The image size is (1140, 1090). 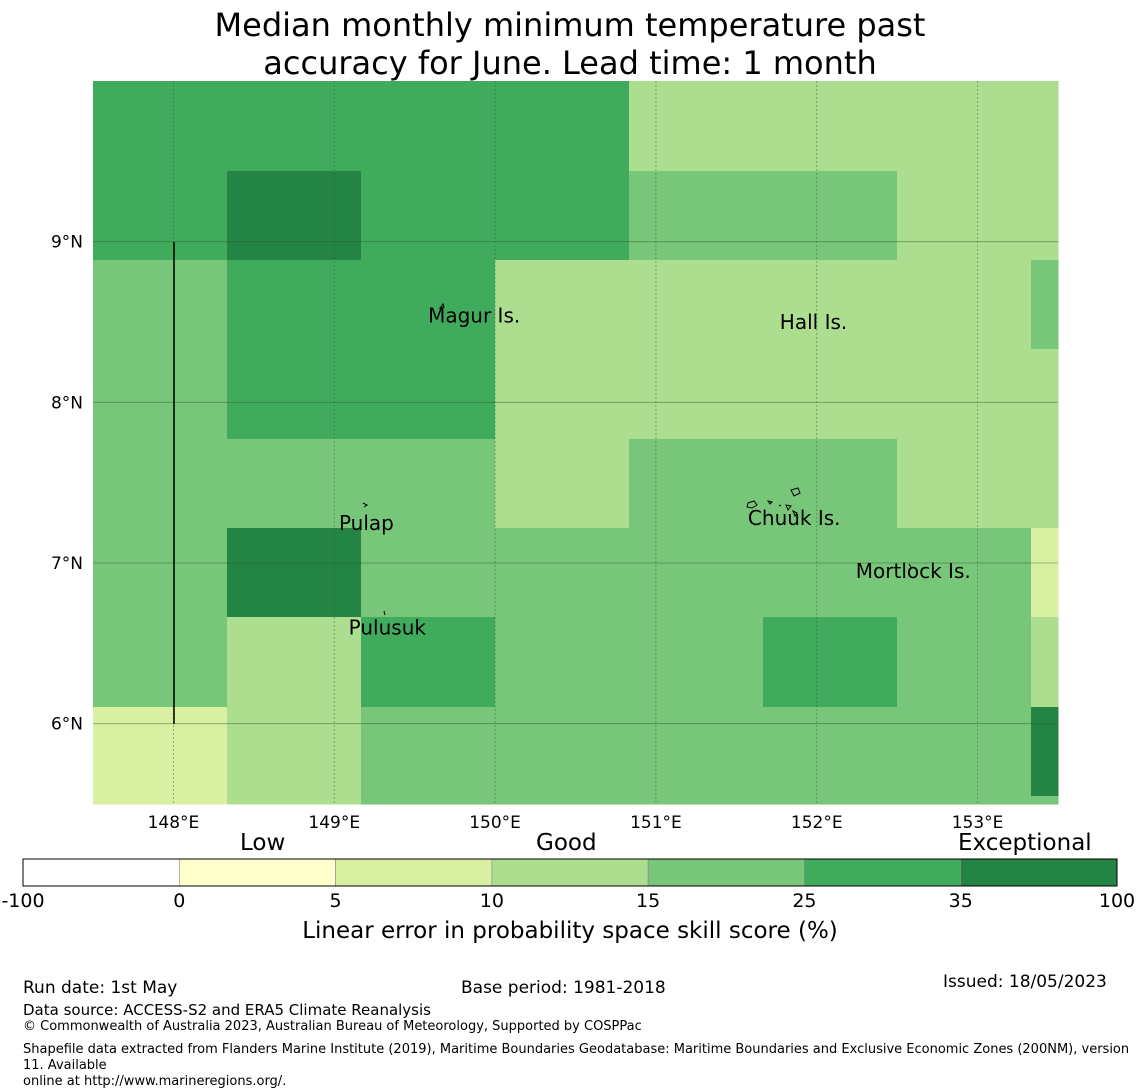 I want to click on lat-tick-label: 8°N, so click(x=67, y=403).